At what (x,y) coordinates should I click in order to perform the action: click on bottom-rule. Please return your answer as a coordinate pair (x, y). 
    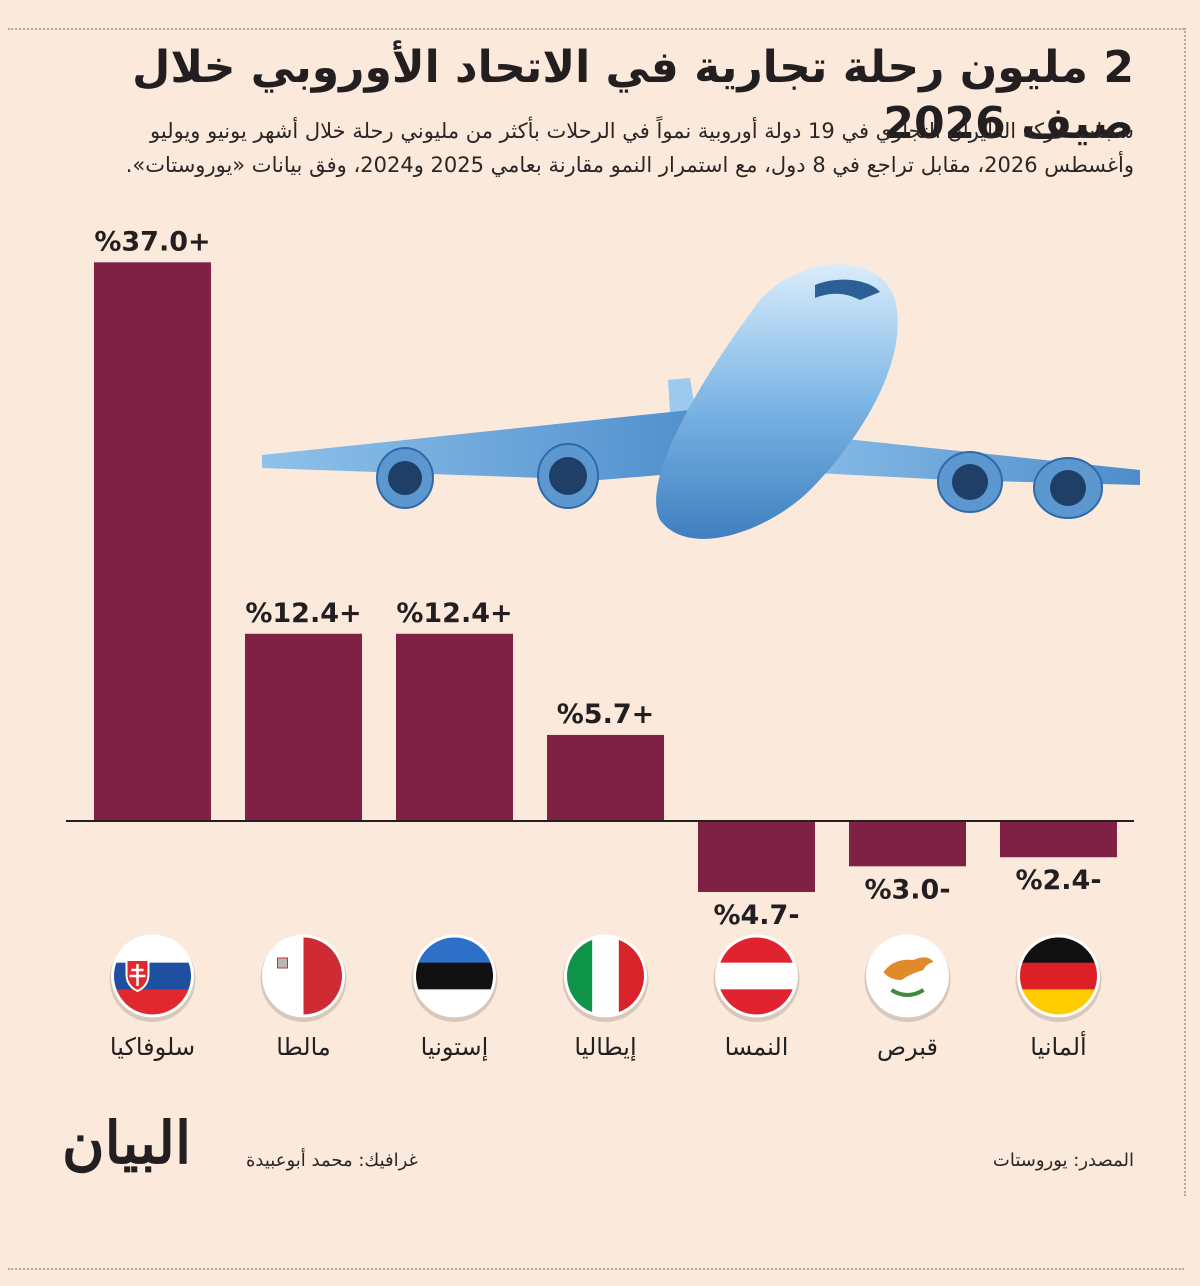
    Looking at the image, I should click on (596, 1269).